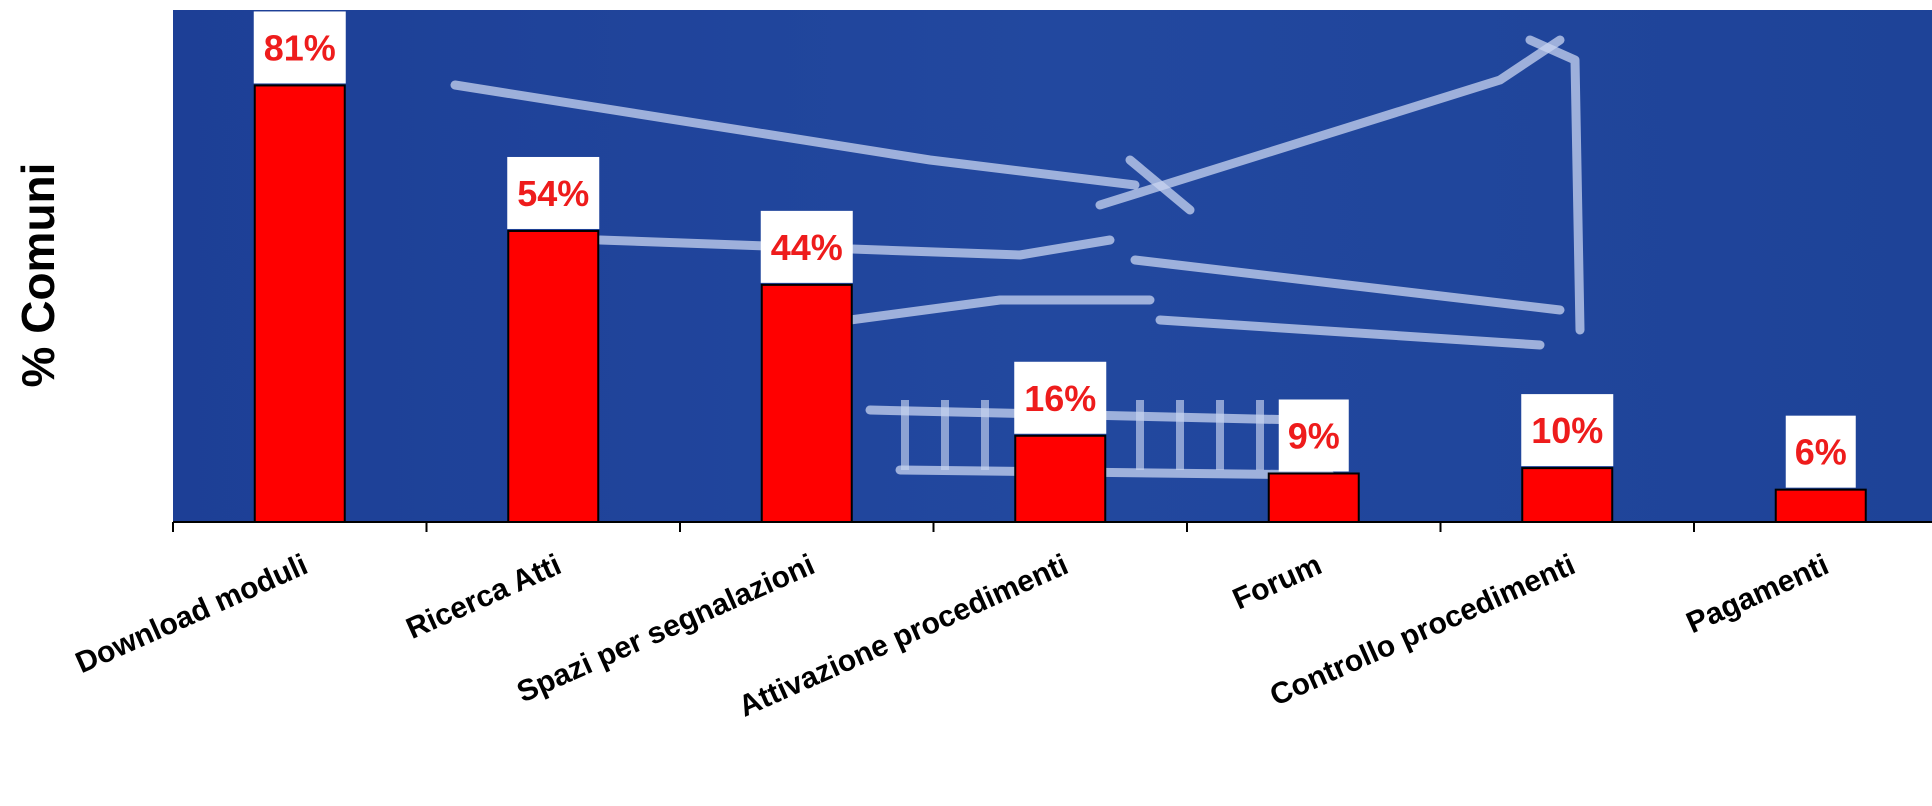  What do you see at coordinates (1758, 594) in the screenshot?
I see `x-tick-label-6: Pagamenti` at bounding box center [1758, 594].